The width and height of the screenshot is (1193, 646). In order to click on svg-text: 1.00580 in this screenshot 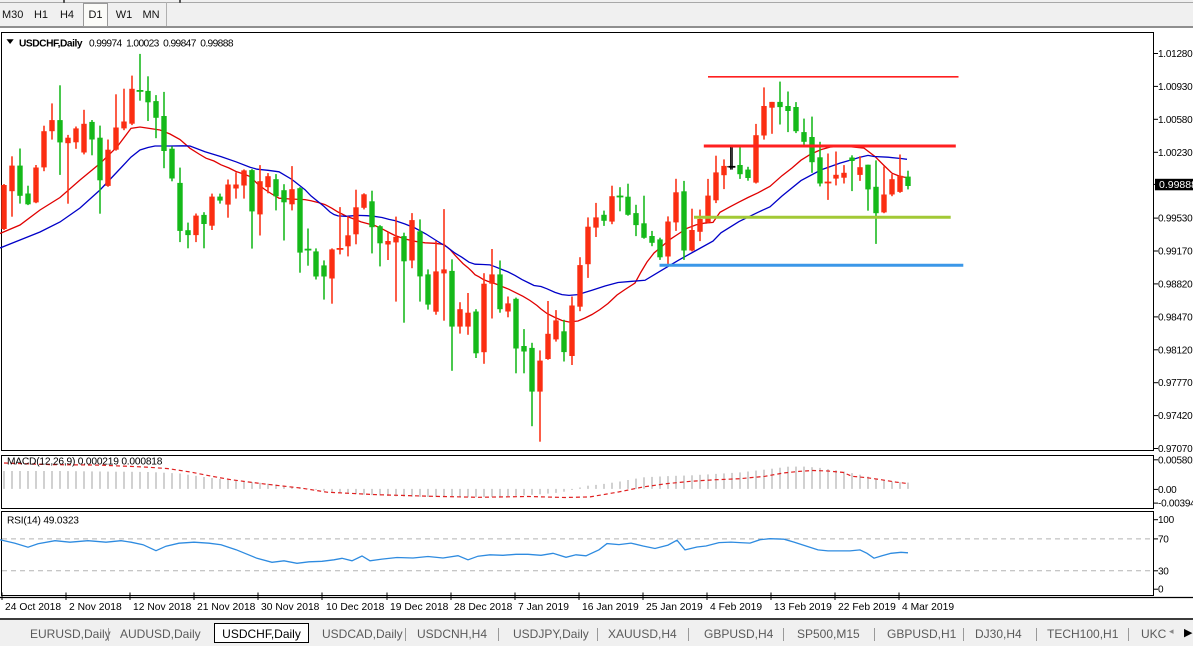, I will do `click(1175, 120)`.